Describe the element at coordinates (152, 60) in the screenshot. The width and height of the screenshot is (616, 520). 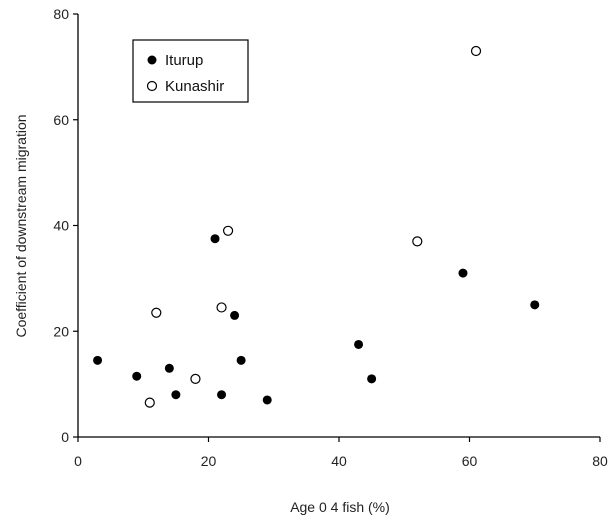
I see `legend-marker-iturup` at that location.